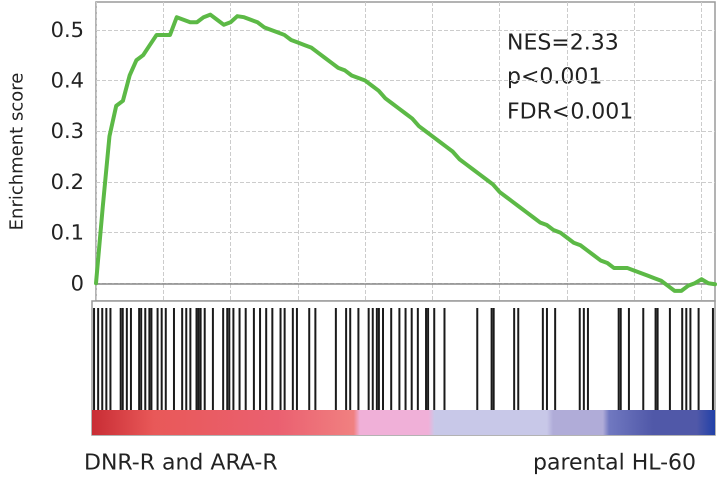 This screenshot has height=477, width=721. I want to click on y-tick-label: 0, so click(77, 283).